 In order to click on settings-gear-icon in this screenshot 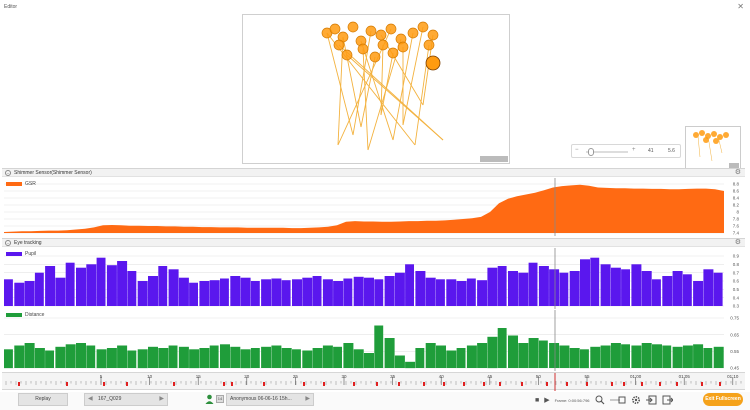, I will do `click(636, 400)`.